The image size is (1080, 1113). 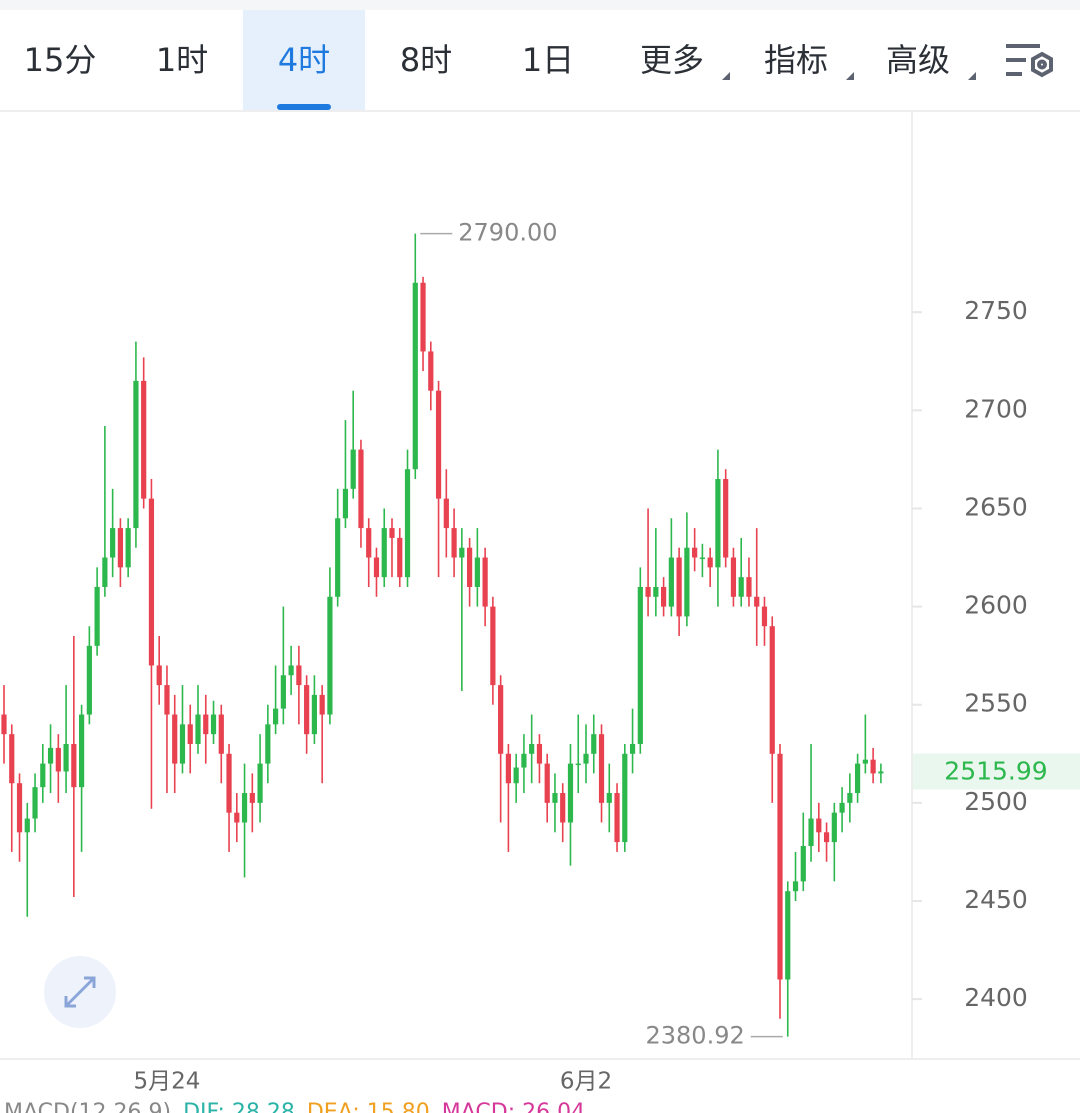 What do you see at coordinates (304, 107) in the screenshot?
I see `active-tab-indicator` at bounding box center [304, 107].